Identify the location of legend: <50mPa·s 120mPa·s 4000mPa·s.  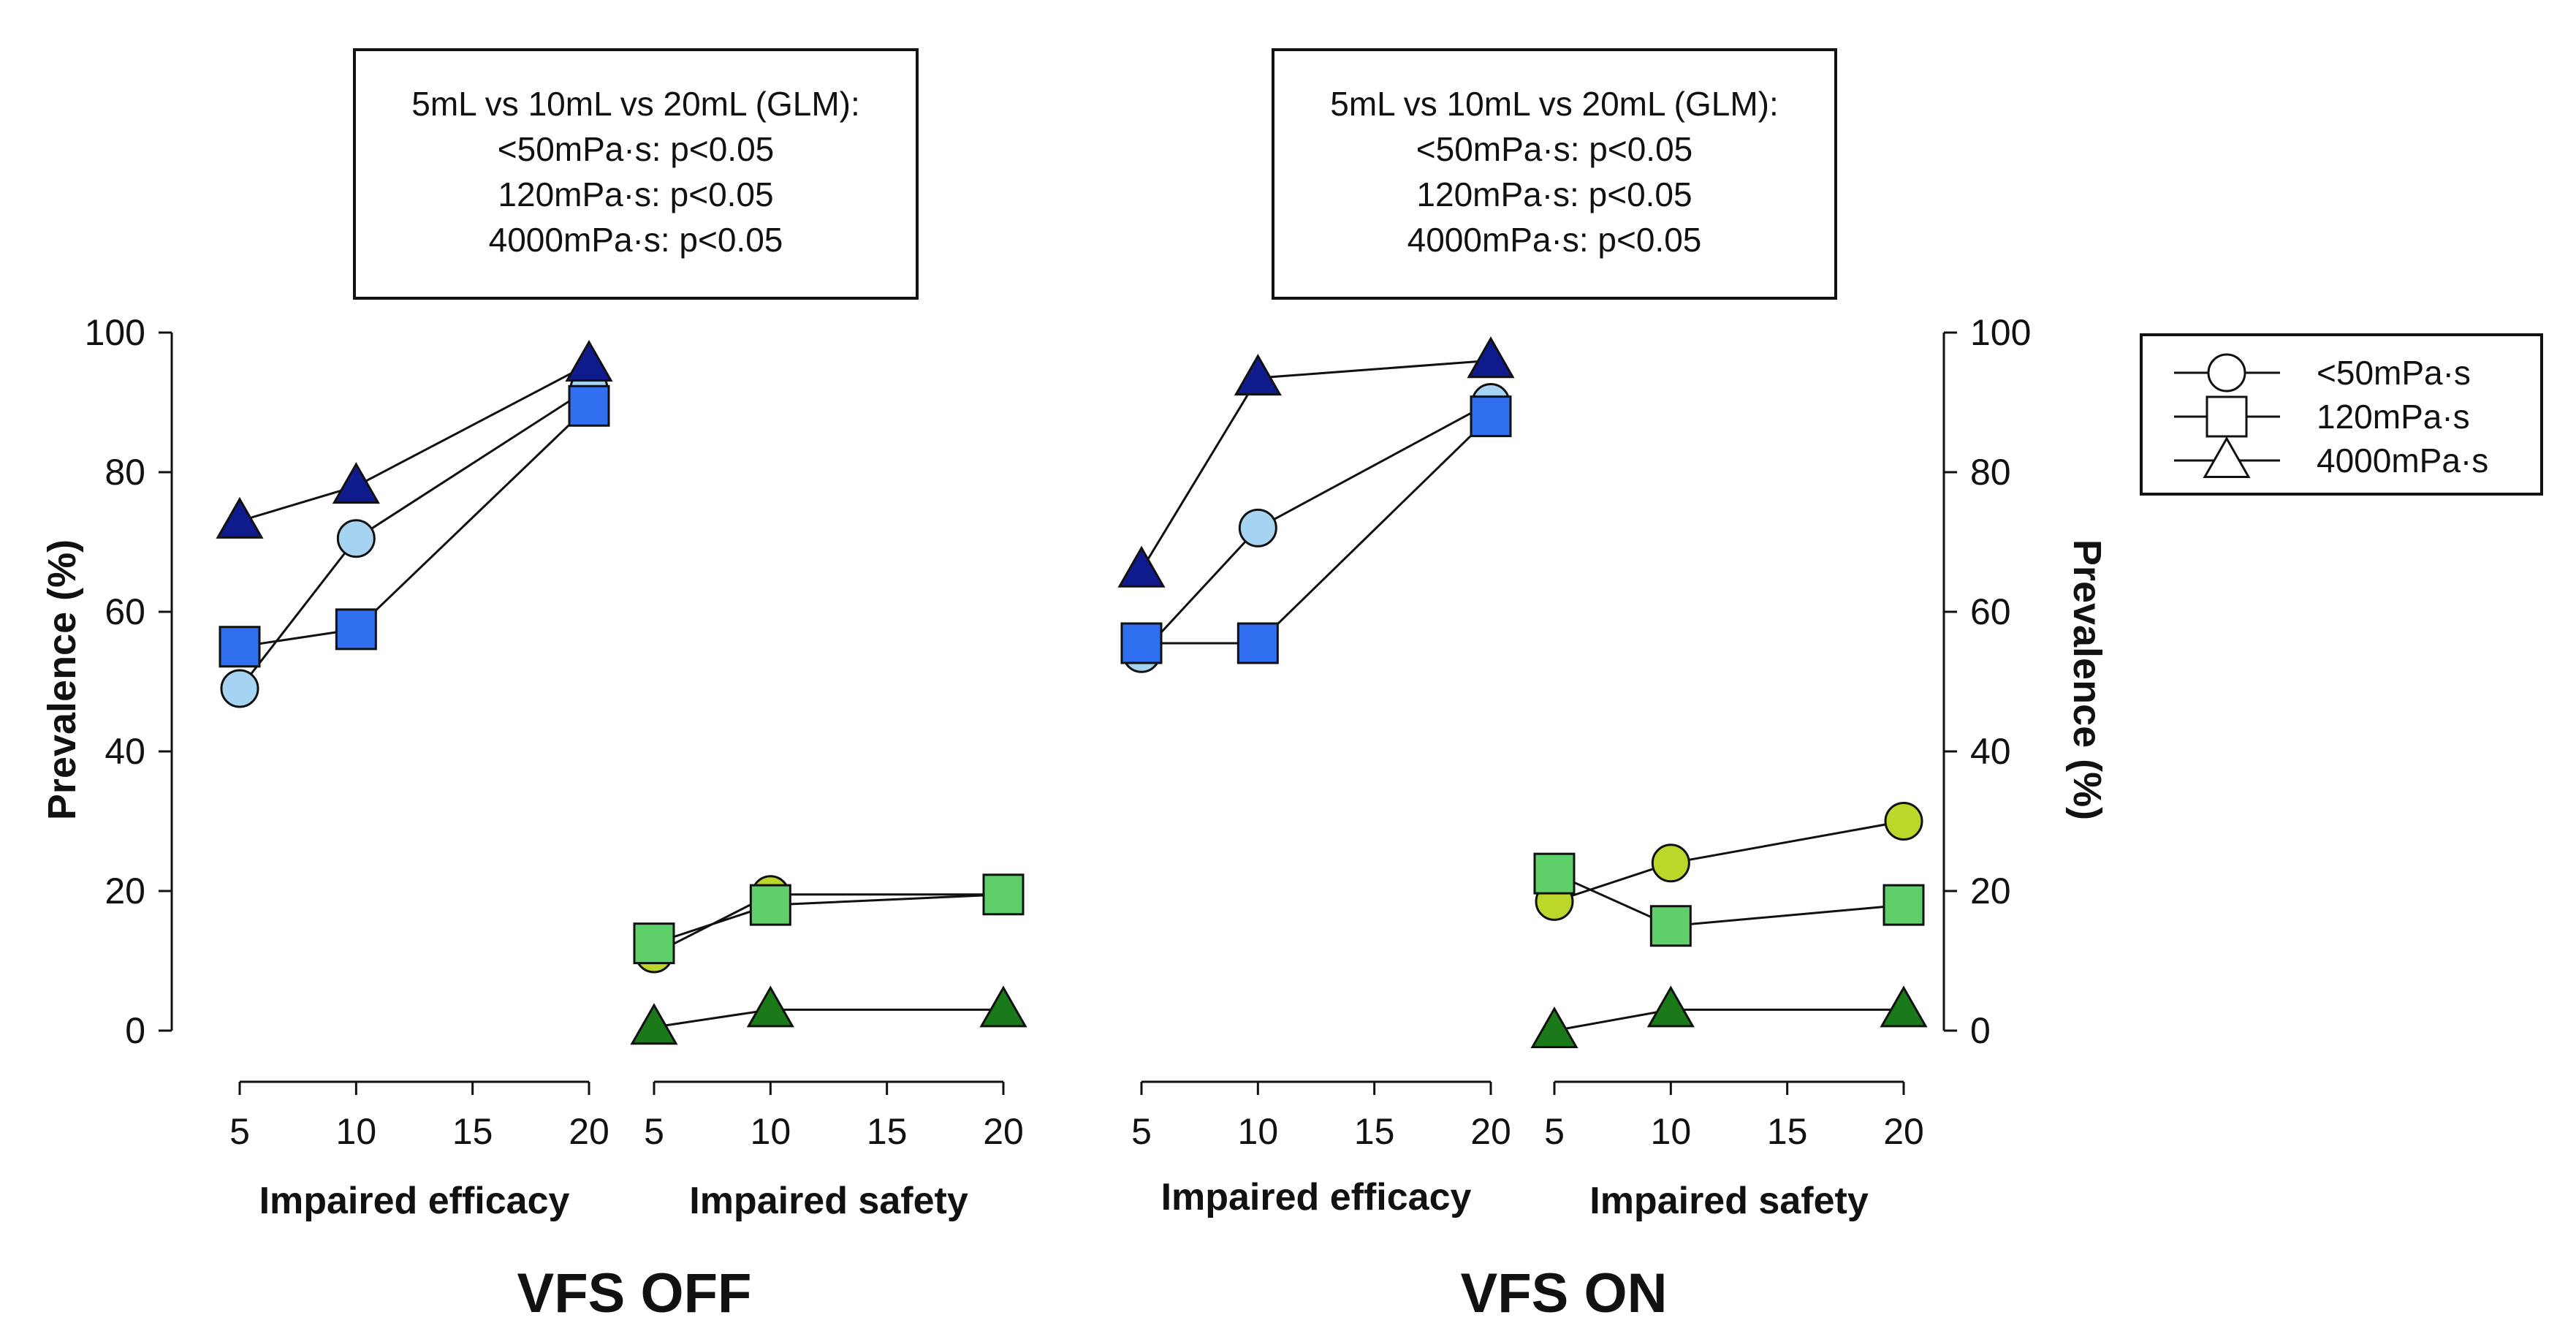
(2341, 414).